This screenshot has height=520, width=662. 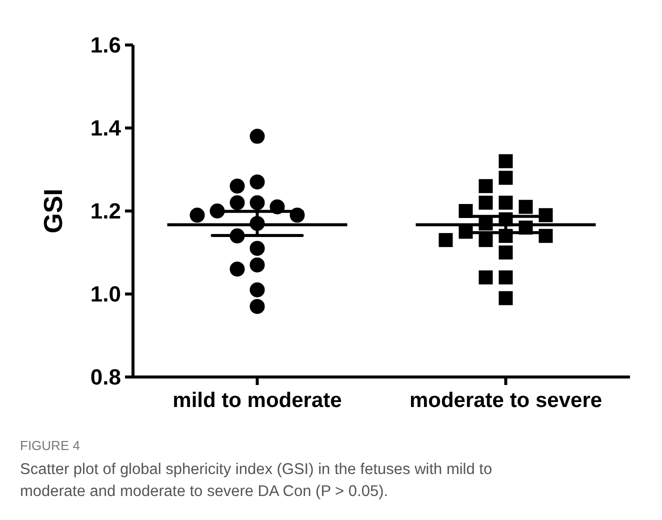 What do you see at coordinates (257, 400) in the screenshot?
I see `x-tick-label: mild to moderate` at bounding box center [257, 400].